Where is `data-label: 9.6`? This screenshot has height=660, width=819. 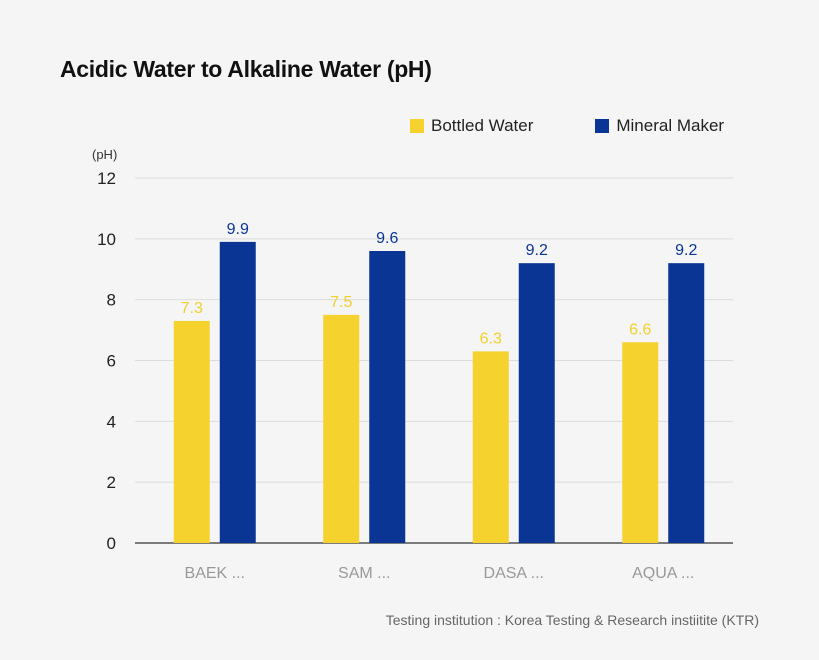
data-label: 9.6 is located at coordinates (387, 238).